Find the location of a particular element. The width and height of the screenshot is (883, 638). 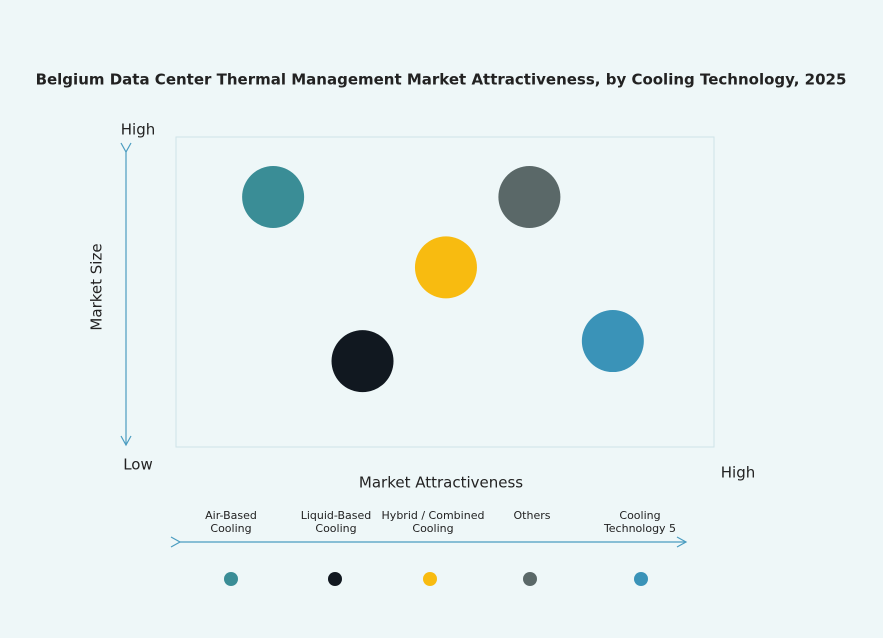

x-axis-title: Market Attractiveness is located at coordinates (441, 483).